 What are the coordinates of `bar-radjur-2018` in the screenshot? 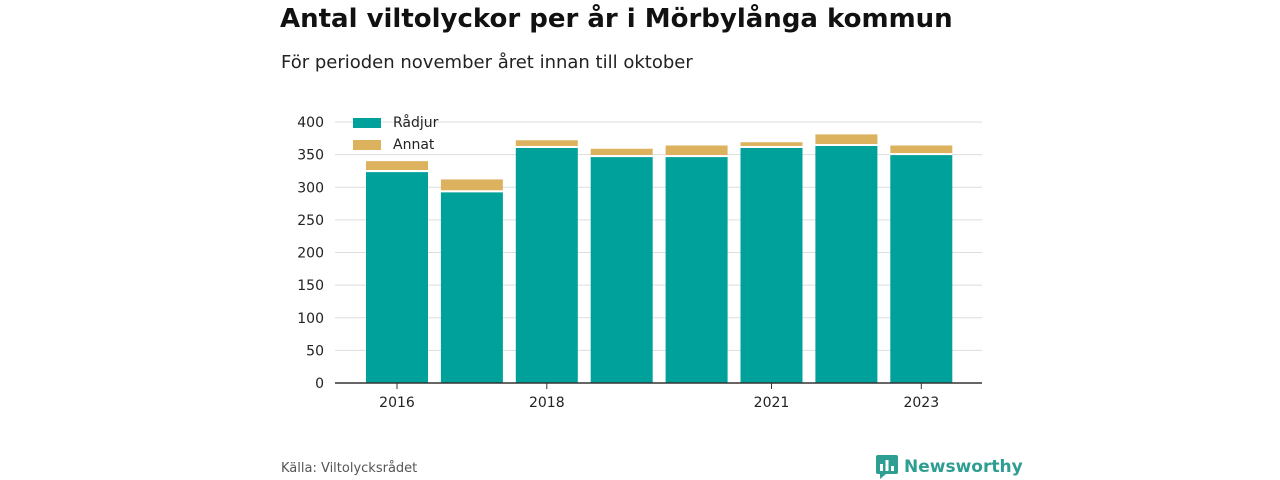 It's located at (546, 265).